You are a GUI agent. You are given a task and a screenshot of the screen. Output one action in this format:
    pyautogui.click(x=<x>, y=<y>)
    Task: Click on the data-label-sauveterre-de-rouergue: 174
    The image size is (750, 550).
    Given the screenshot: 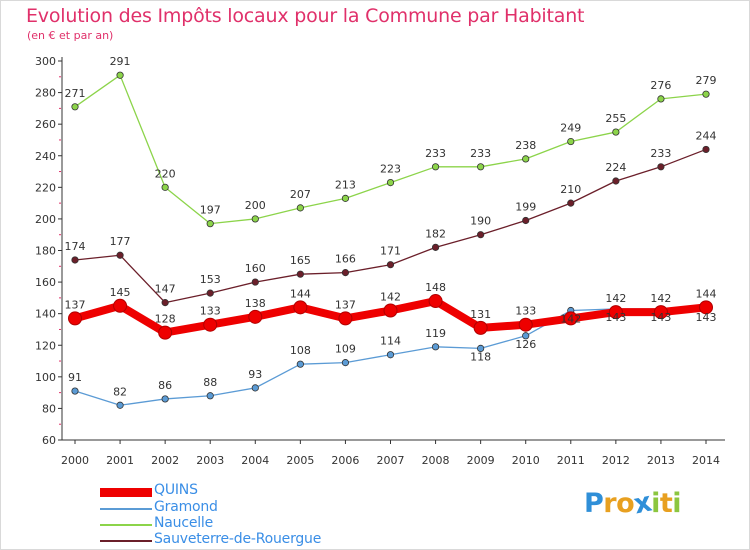 What is the action you would take?
    pyautogui.click(x=75, y=246)
    